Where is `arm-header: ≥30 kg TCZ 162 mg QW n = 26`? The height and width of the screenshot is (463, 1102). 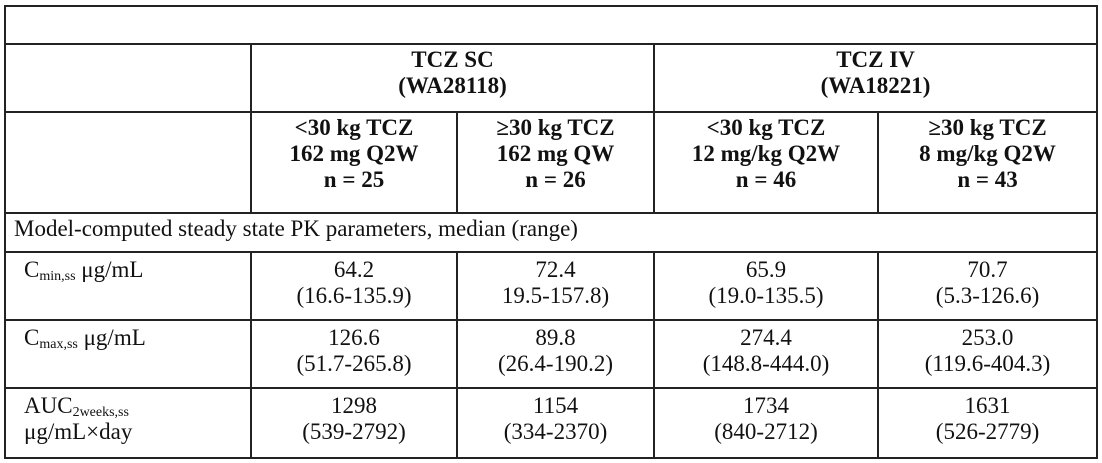 arm-header: ≥30 kg TCZ 162 mg QW n = 26 is located at coordinates (555, 162).